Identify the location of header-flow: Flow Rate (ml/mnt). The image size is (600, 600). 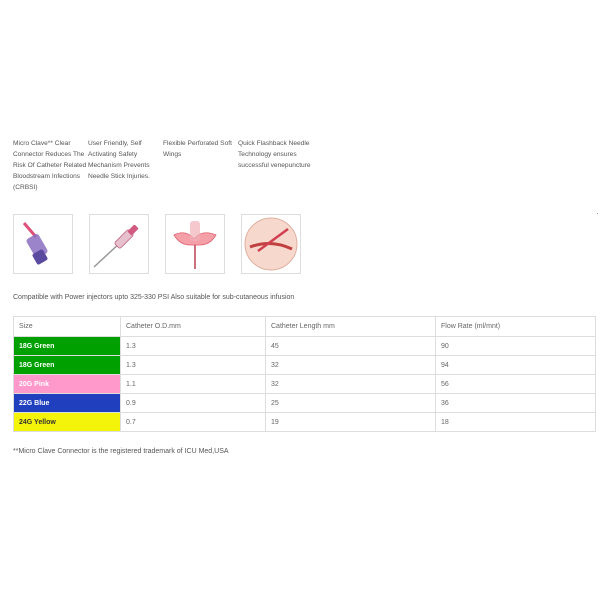
(515, 326).